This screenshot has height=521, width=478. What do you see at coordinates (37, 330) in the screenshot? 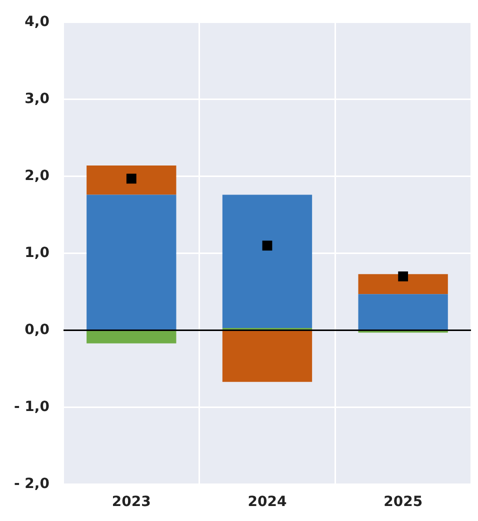
I see `y-tick-label: 0,0` at bounding box center [37, 330].